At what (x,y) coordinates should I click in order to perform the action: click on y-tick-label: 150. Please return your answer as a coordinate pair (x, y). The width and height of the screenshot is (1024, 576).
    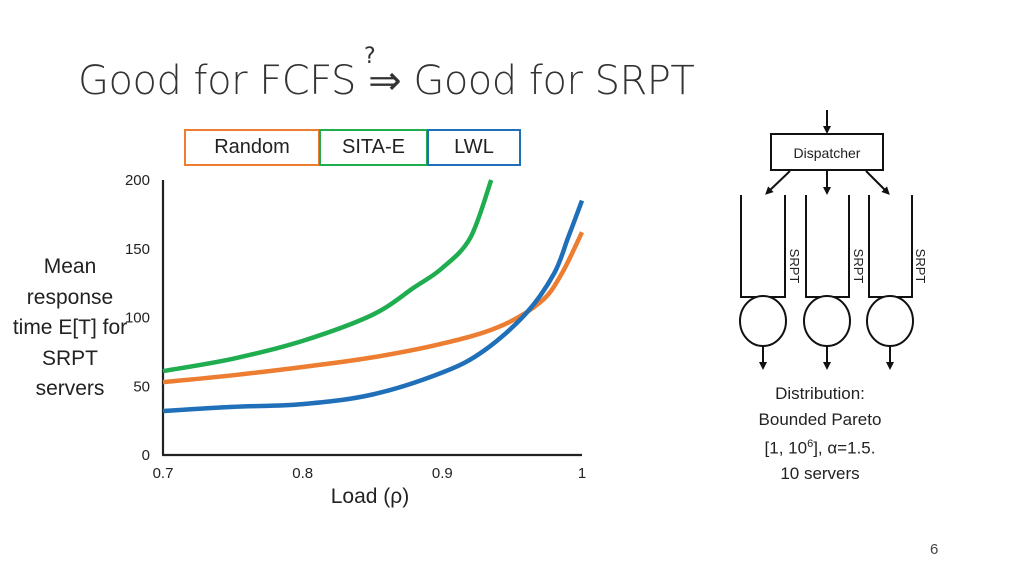
    Looking at the image, I should click on (137, 249).